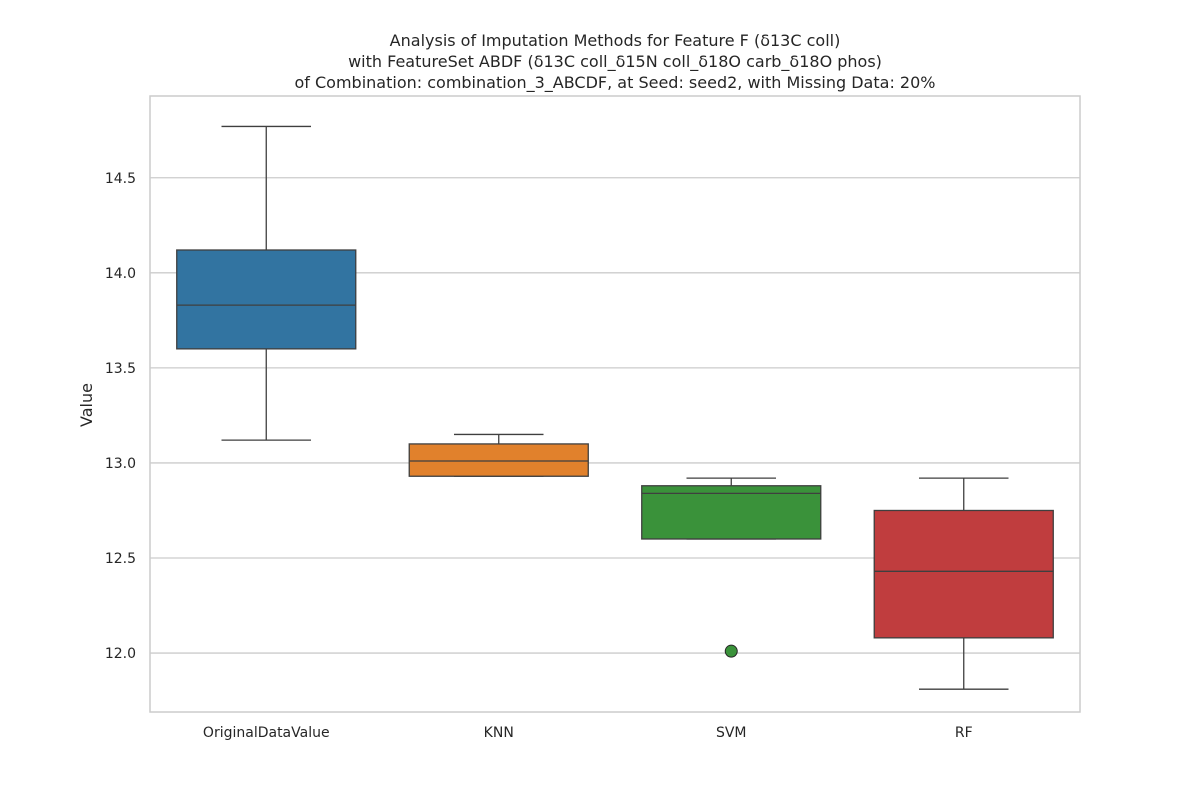  What do you see at coordinates (120, 559) in the screenshot?
I see `y-tick-label: 12.5` at bounding box center [120, 559].